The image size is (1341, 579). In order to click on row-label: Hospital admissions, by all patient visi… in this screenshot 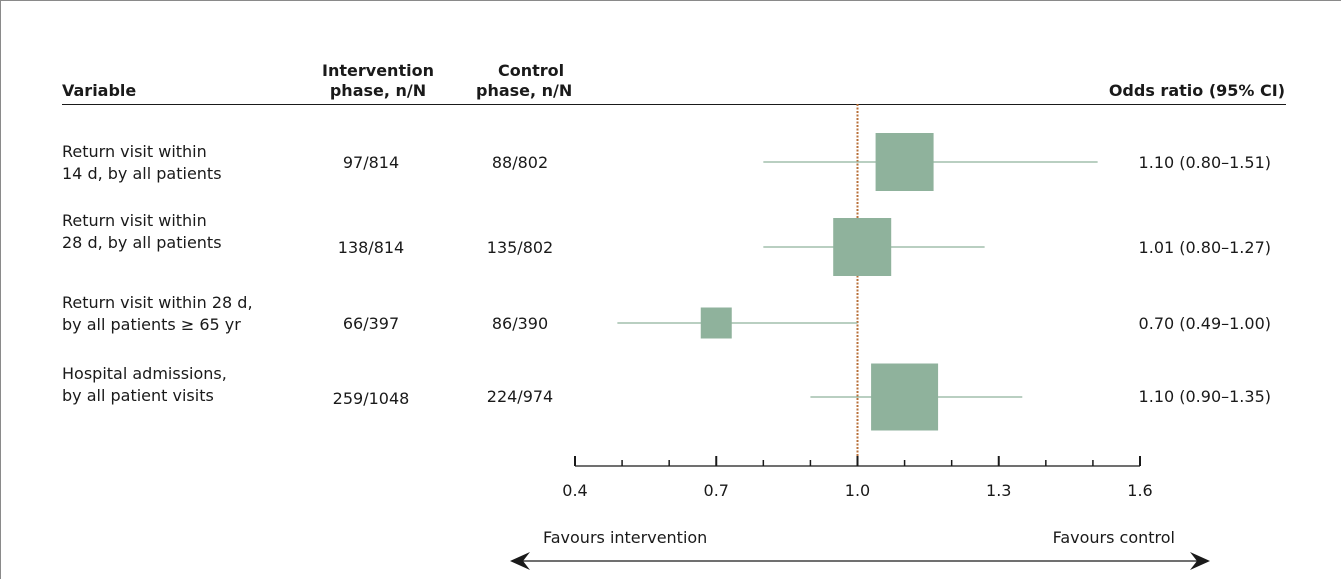, I will do `click(144, 385)`.